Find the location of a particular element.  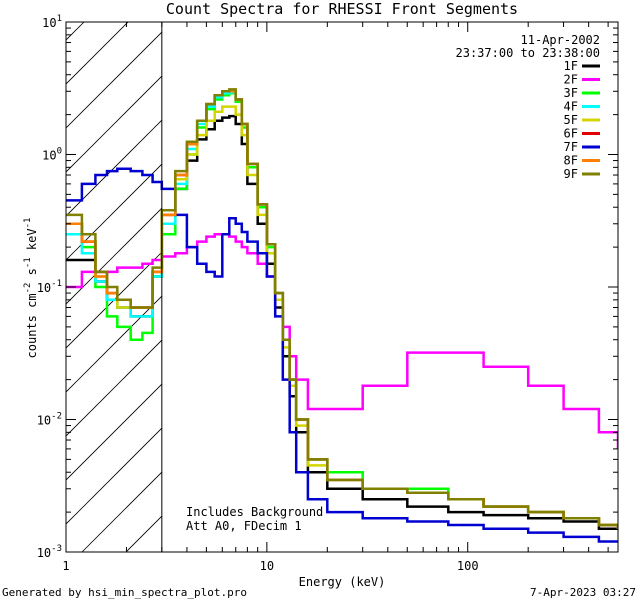

legend-label-6F: 6F is located at coordinates (571, 134).